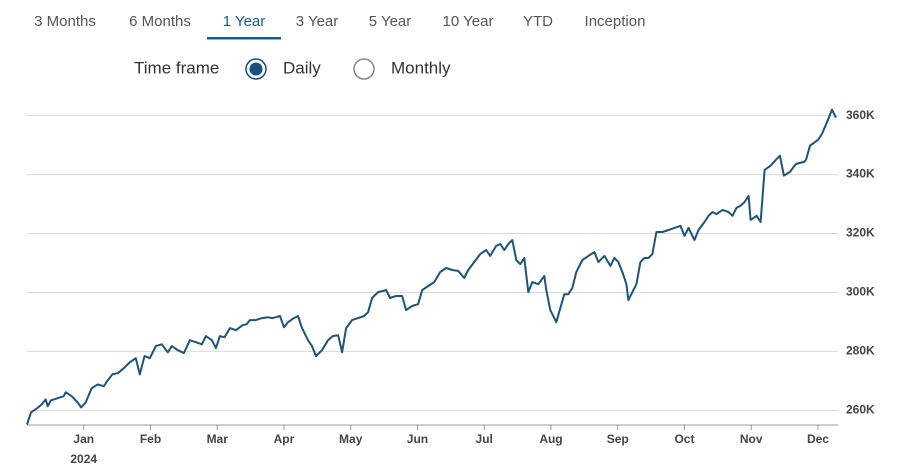  What do you see at coordinates (256, 69) in the screenshot?
I see `radio-dot` at bounding box center [256, 69].